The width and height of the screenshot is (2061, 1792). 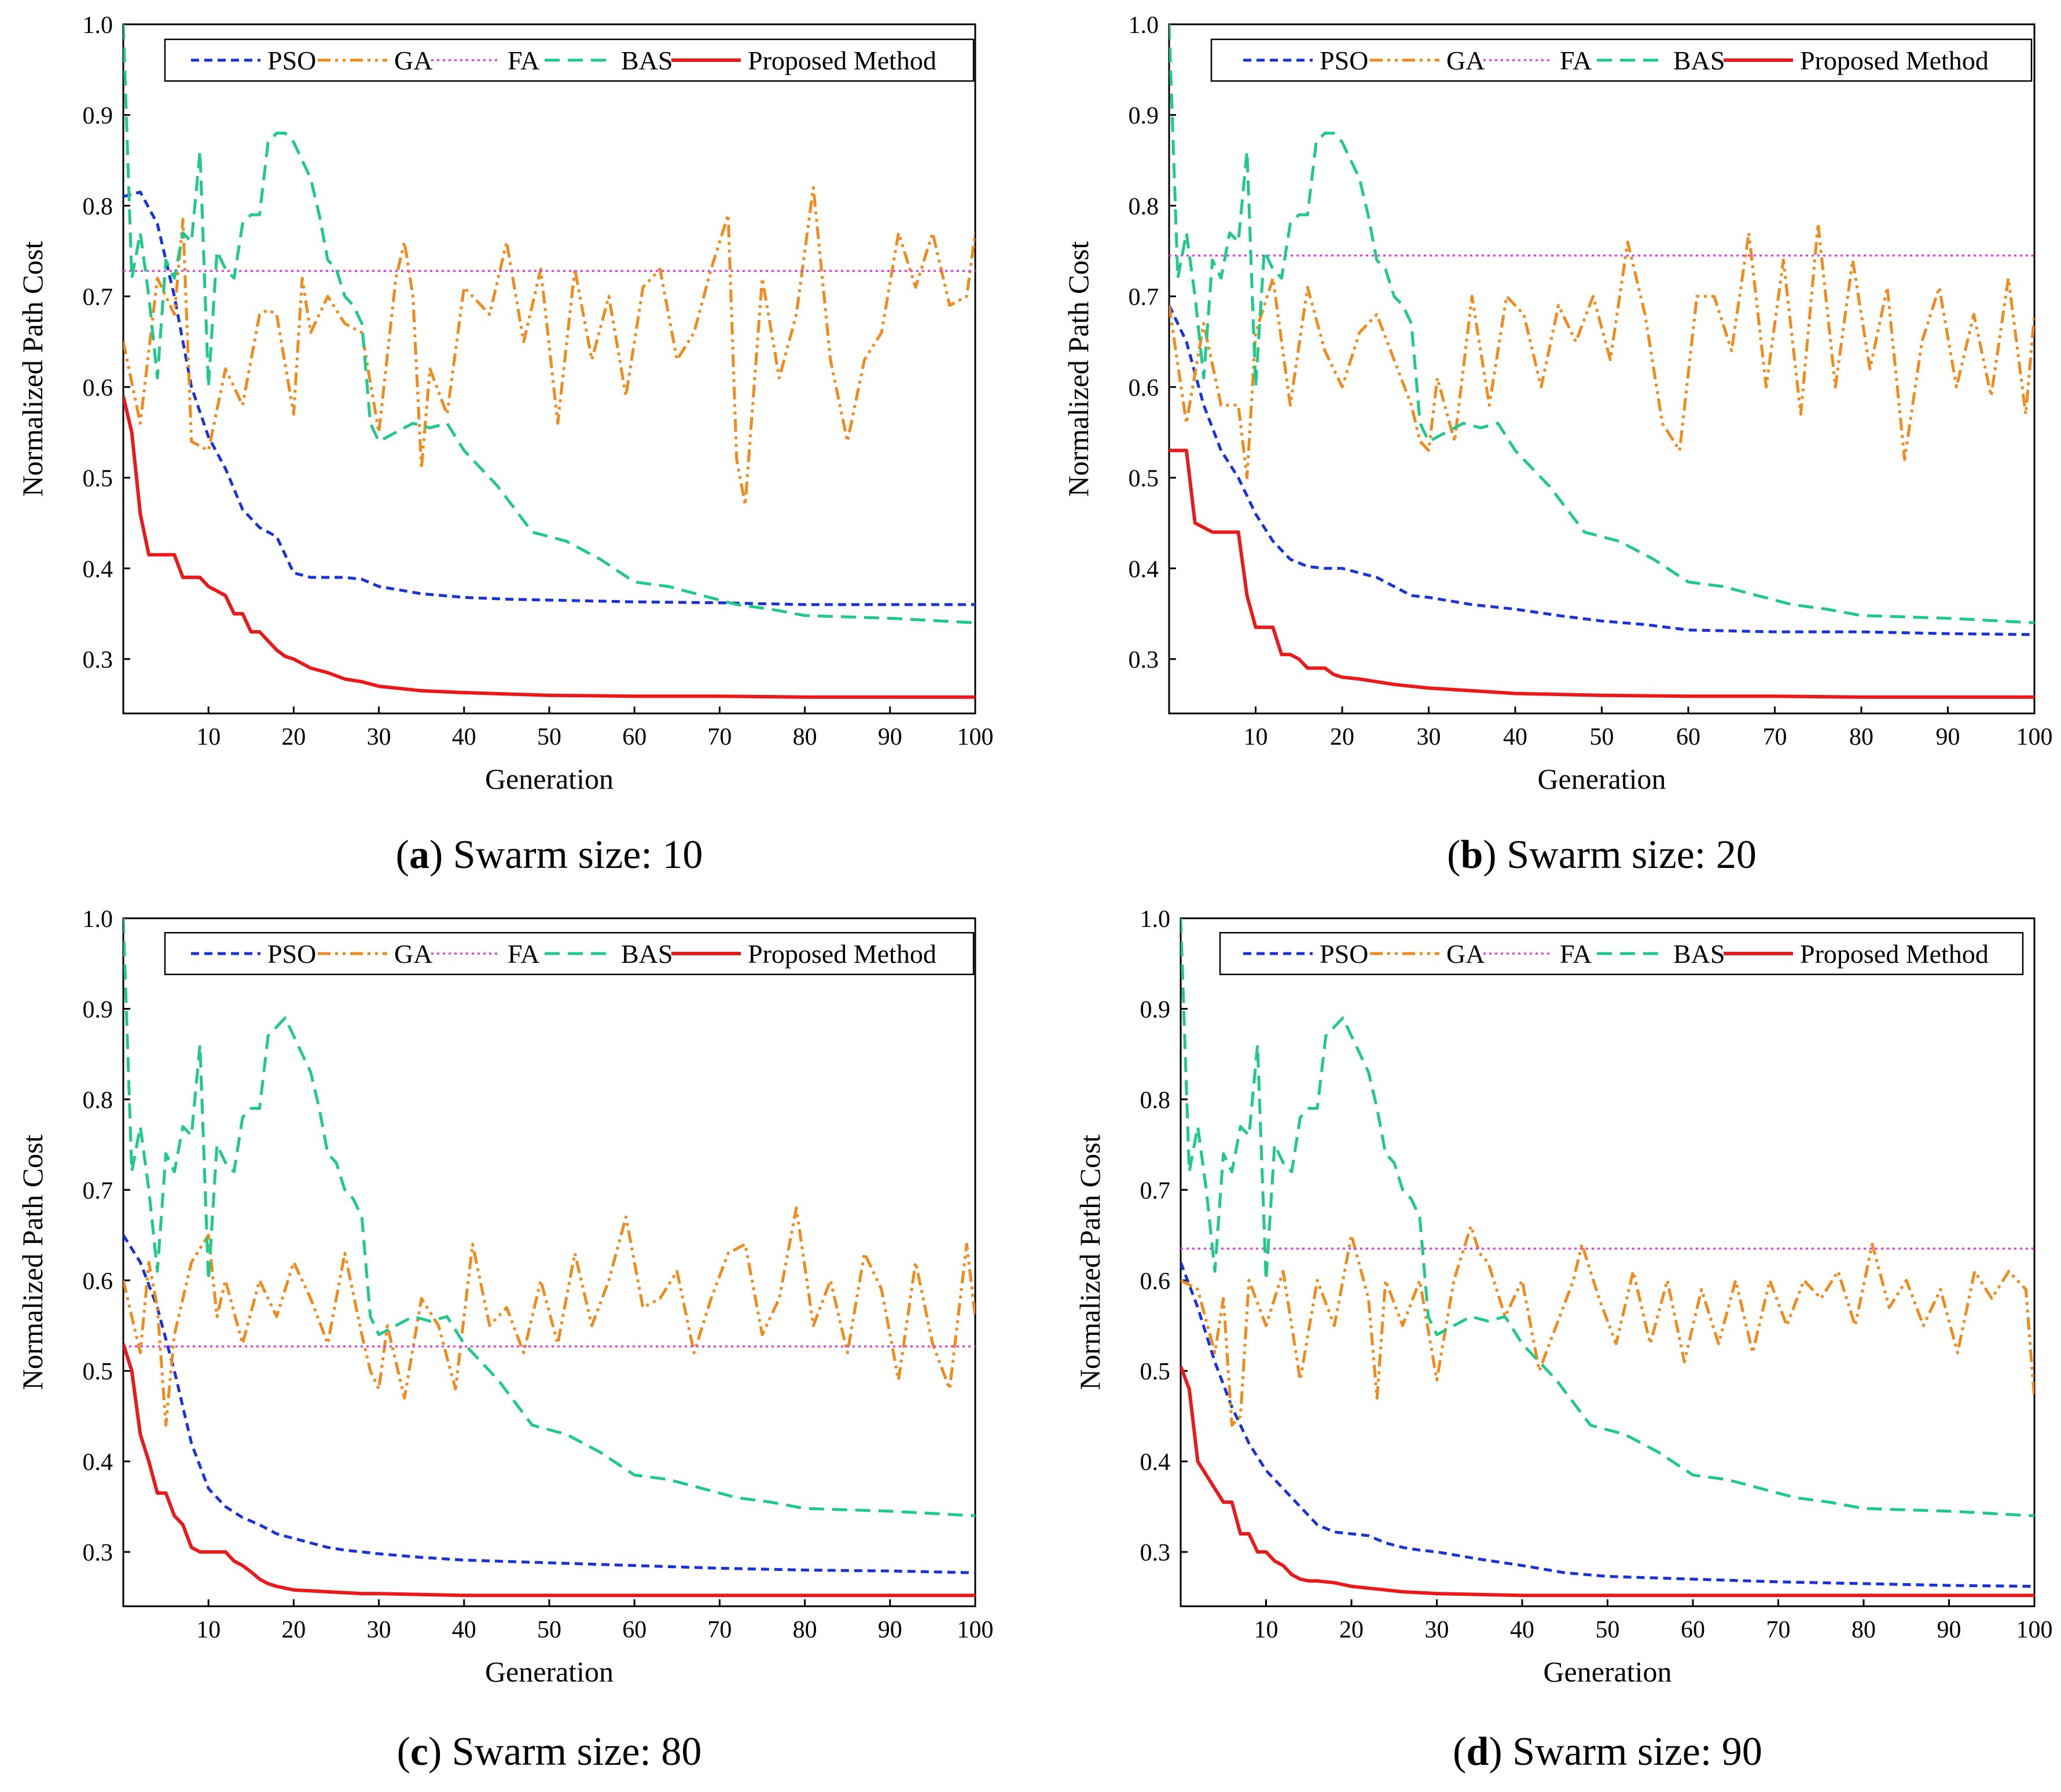 What do you see at coordinates (1602, 737) in the screenshot?
I see `x-tick-label: 50` at bounding box center [1602, 737].